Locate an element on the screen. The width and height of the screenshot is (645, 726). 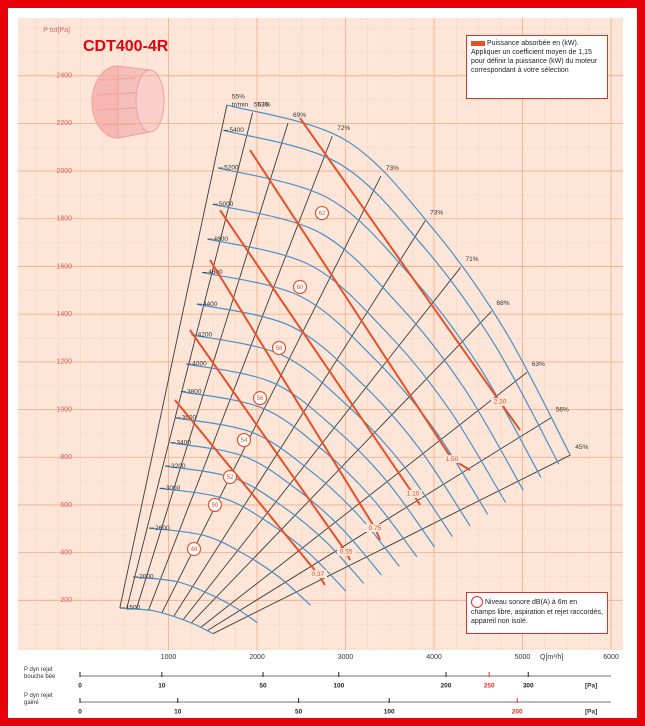
speed-label: 3000 is located at coordinates (173, 488).